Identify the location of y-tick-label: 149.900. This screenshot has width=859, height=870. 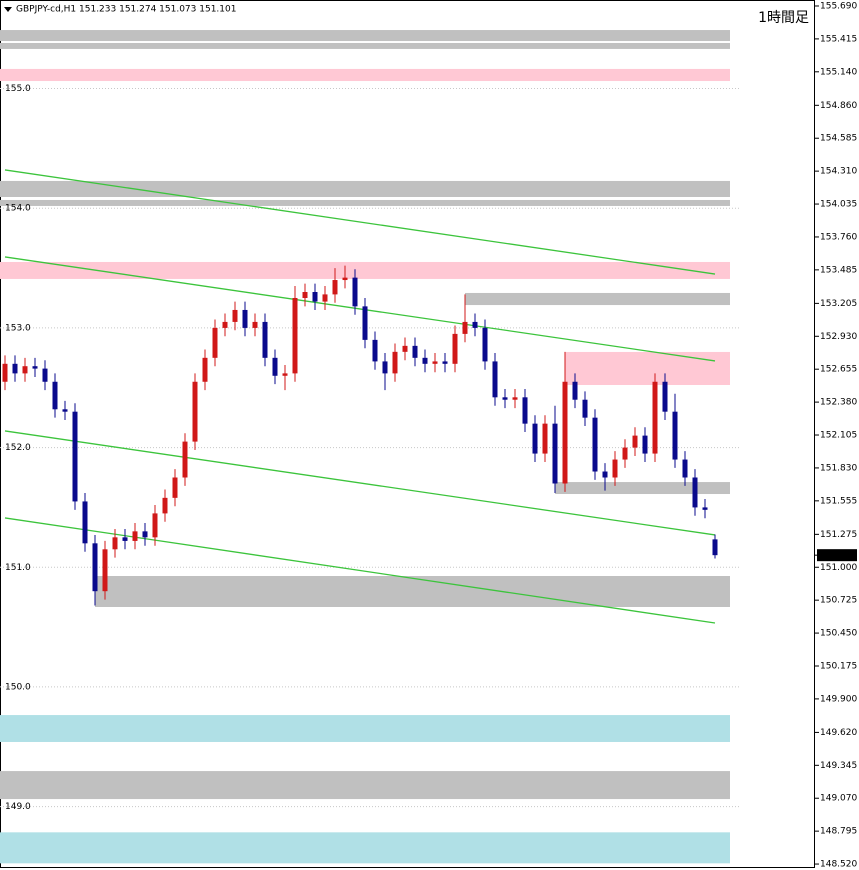
(838, 699).